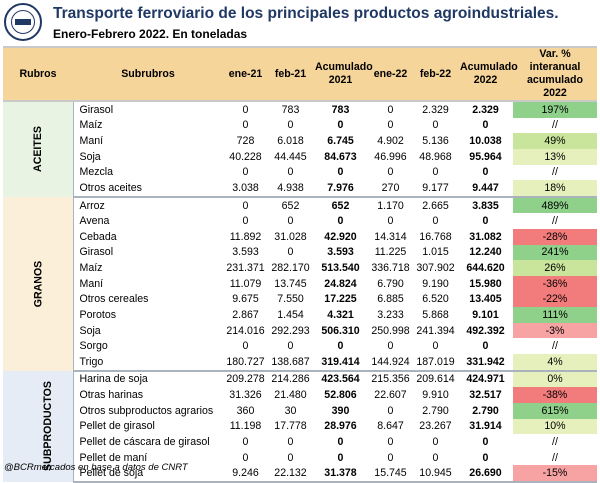 Image resolution: width=600 pixels, height=483 pixels. I want to click on table-cell-subrubro: Trigo, so click(148, 363).